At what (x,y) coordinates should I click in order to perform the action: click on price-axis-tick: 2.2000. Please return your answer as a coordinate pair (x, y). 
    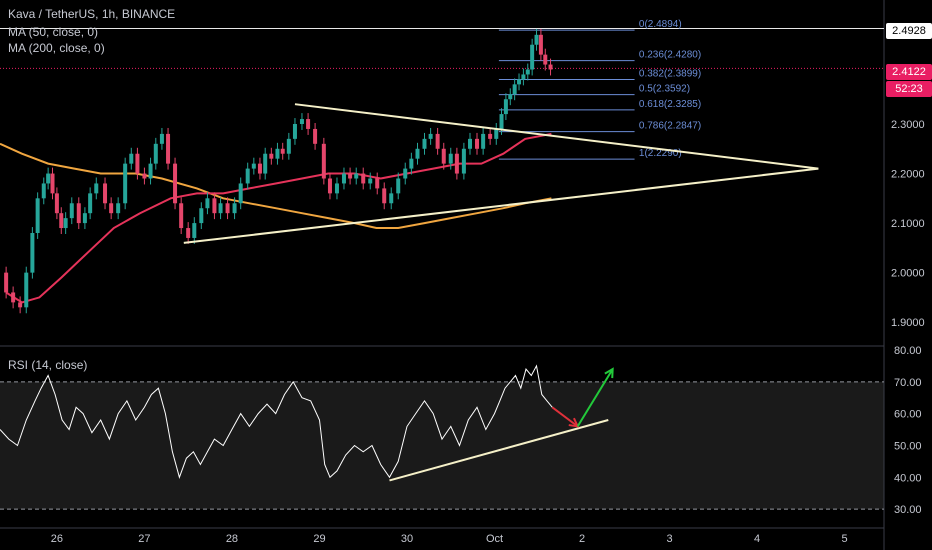
    Looking at the image, I should click on (908, 175).